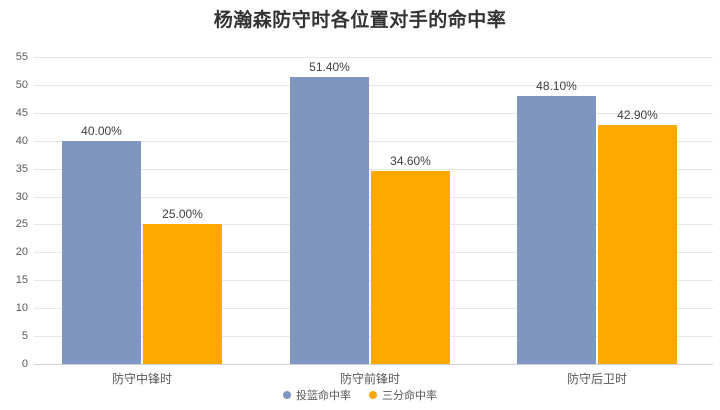 The height and width of the screenshot is (410, 720). Describe the element at coordinates (21, 308) in the screenshot. I see `y-tick-label: 10` at that location.